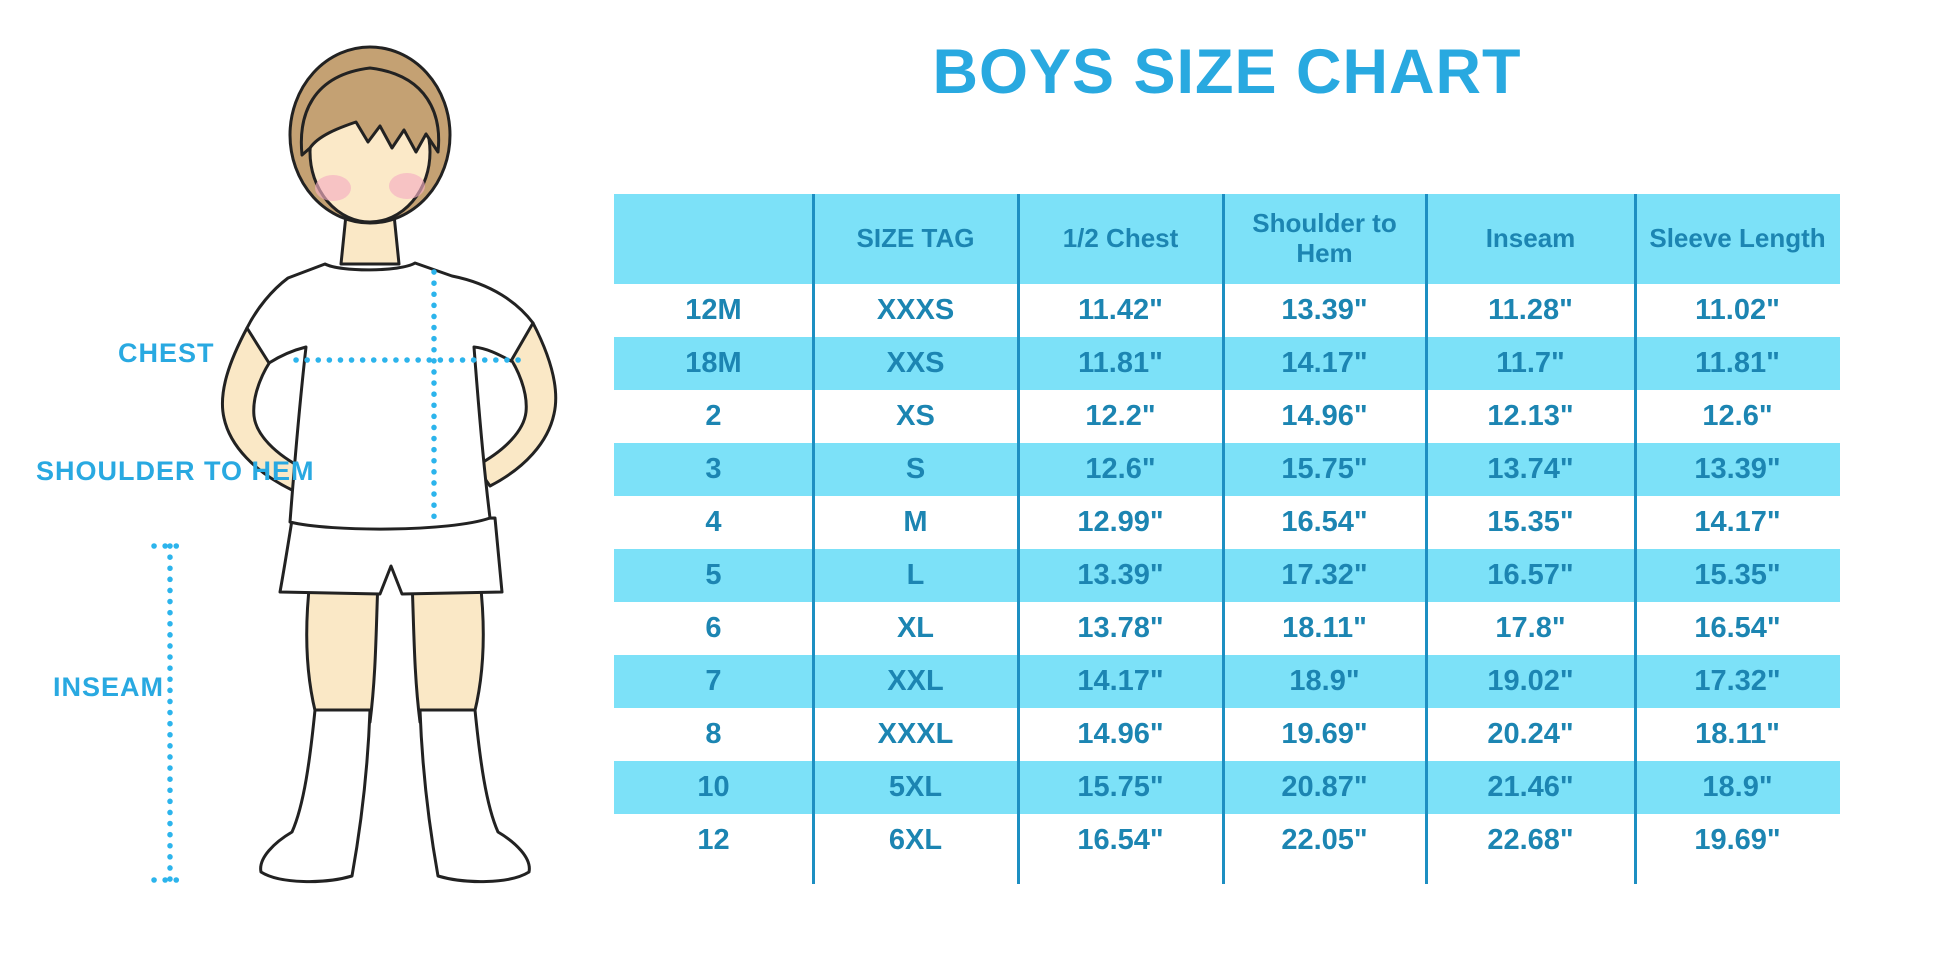  What do you see at coordinates (1324, 839) in the screenshot?
I see `table-cell: 22.05"` at bounding box center [1324, 839].